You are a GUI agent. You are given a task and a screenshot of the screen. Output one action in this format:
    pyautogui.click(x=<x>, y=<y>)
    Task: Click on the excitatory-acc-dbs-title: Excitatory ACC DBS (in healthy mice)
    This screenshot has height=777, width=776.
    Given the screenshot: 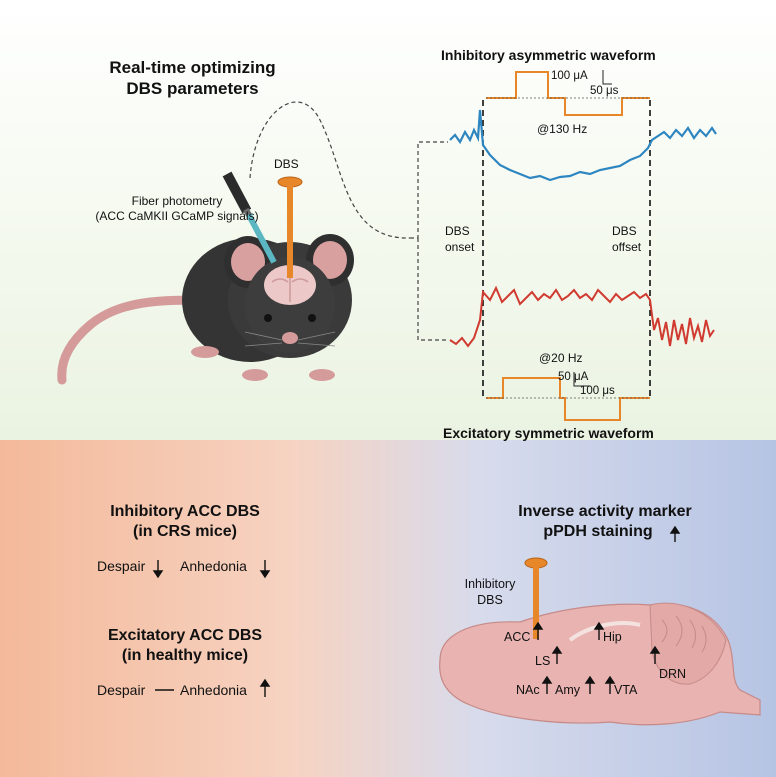 What is the action you would take?
    pyautogui.click(x=185, y=646)
    